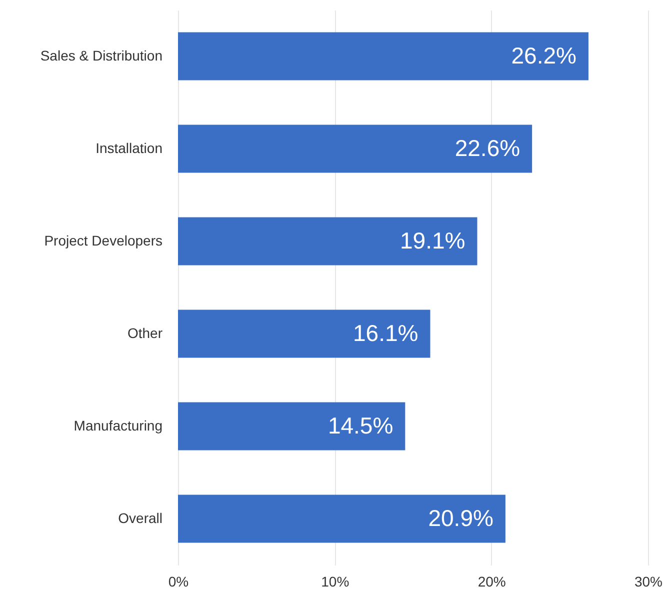 This screenshot has height=597, width=663. I want to click on x-tick-label: 30%, so click(648, 582).